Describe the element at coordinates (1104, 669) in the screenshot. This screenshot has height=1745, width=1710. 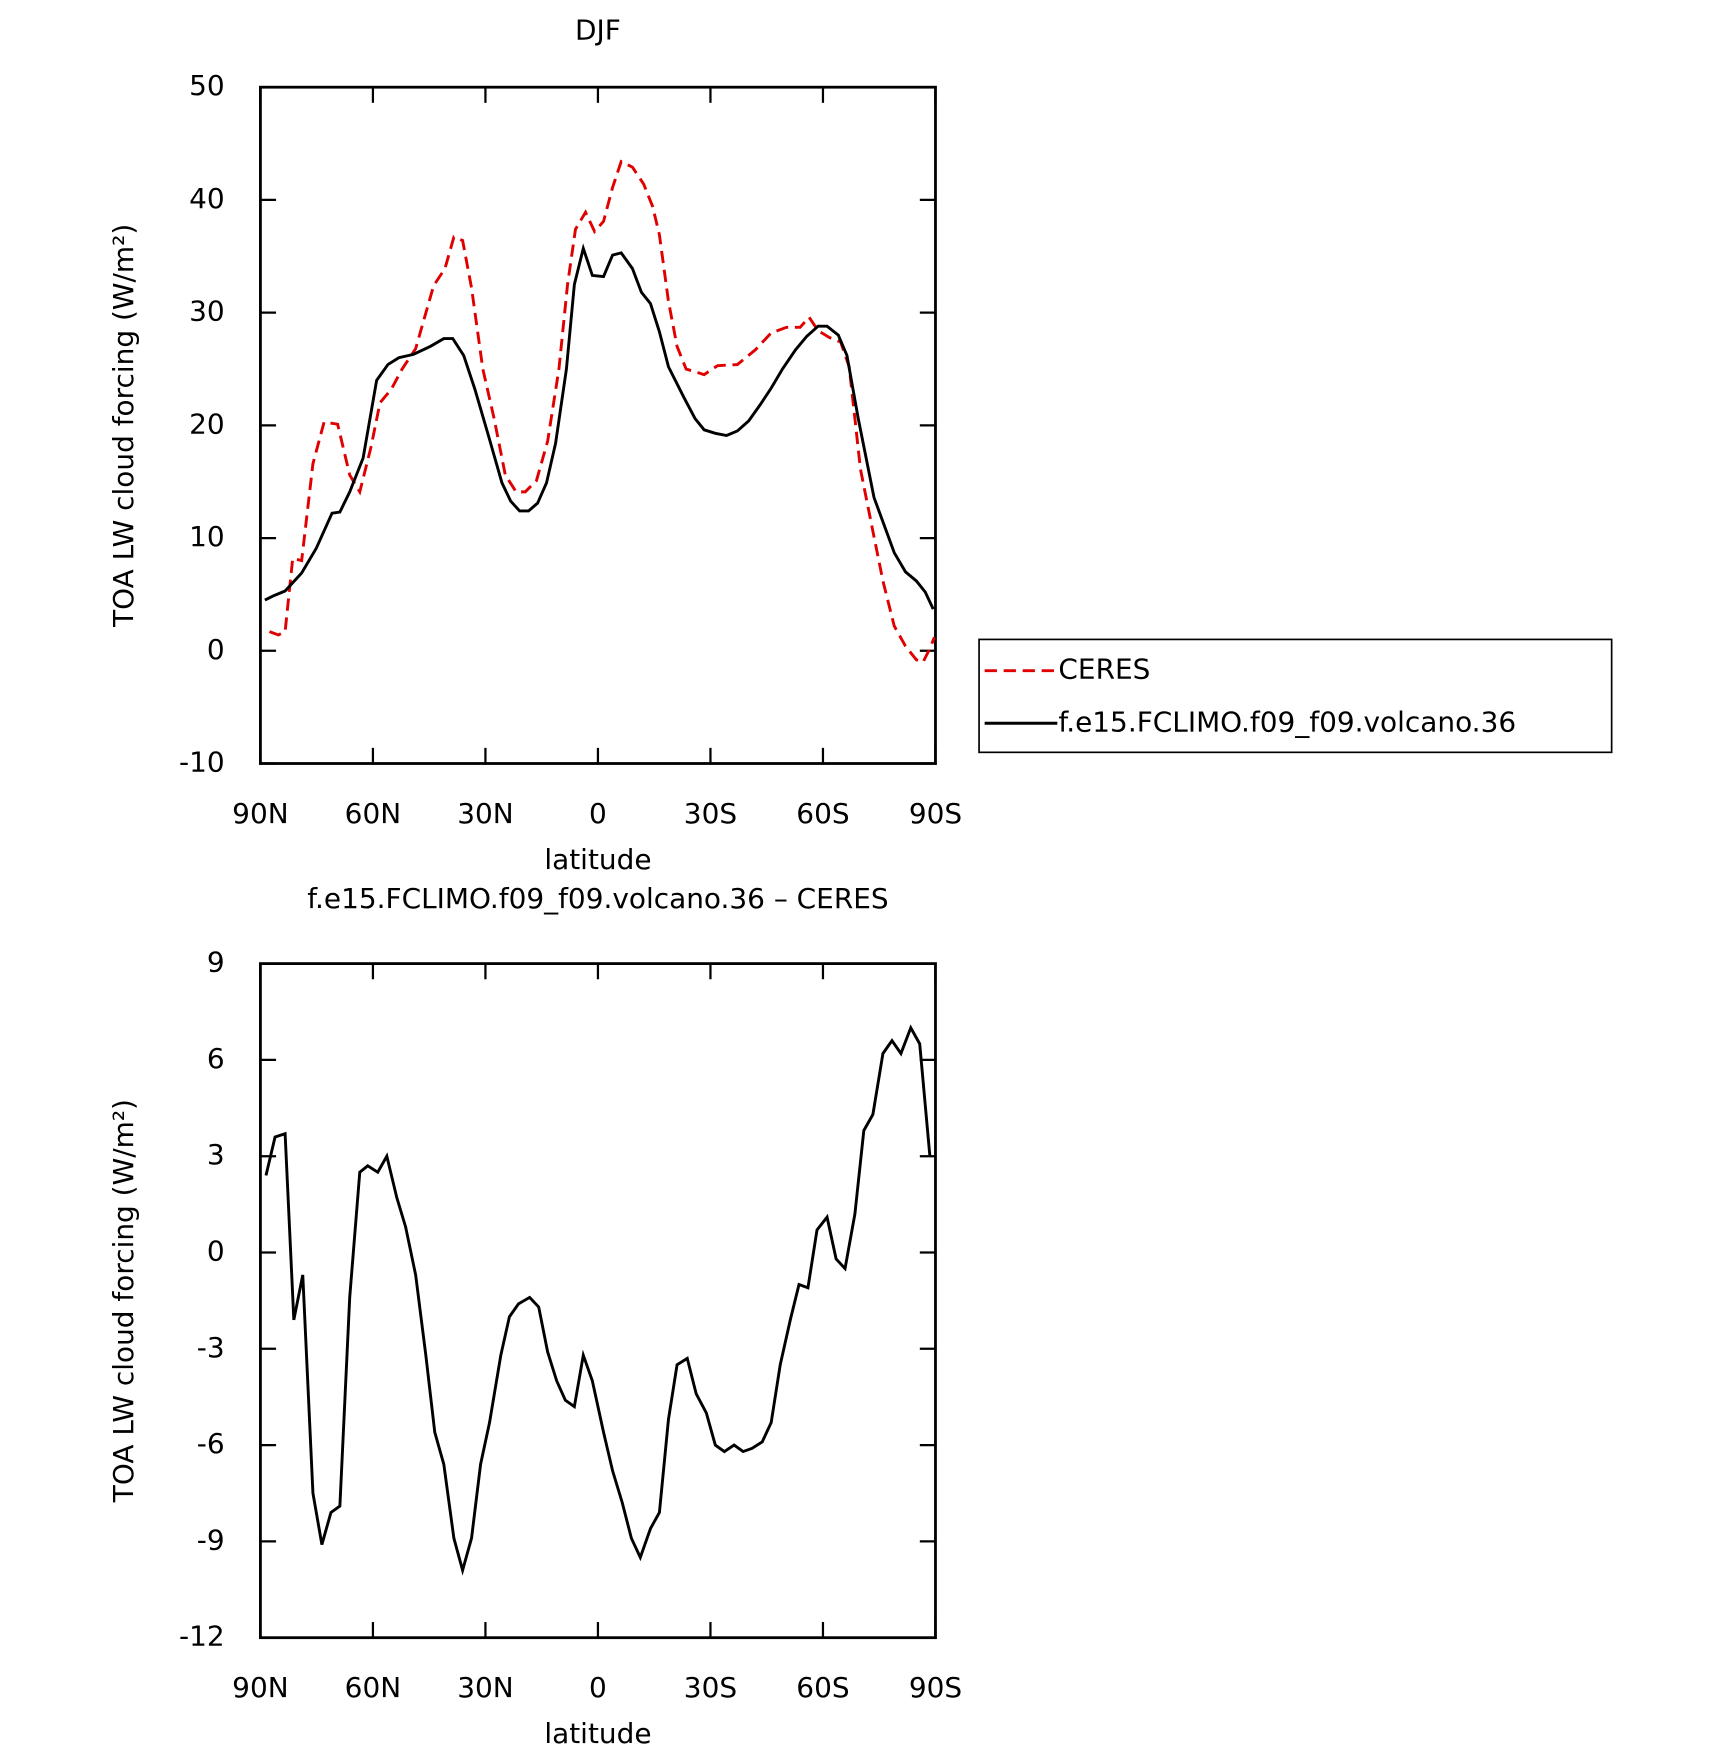
I see `legend-label: CERES` at that location.